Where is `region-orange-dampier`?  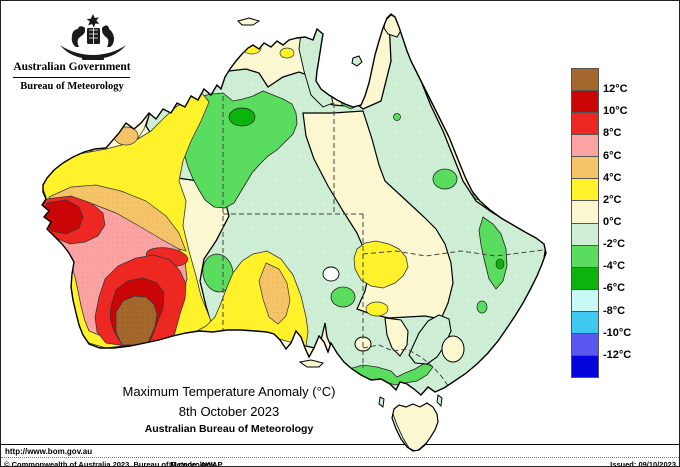 region-orange-dampier is located at coordinates (126, 136).